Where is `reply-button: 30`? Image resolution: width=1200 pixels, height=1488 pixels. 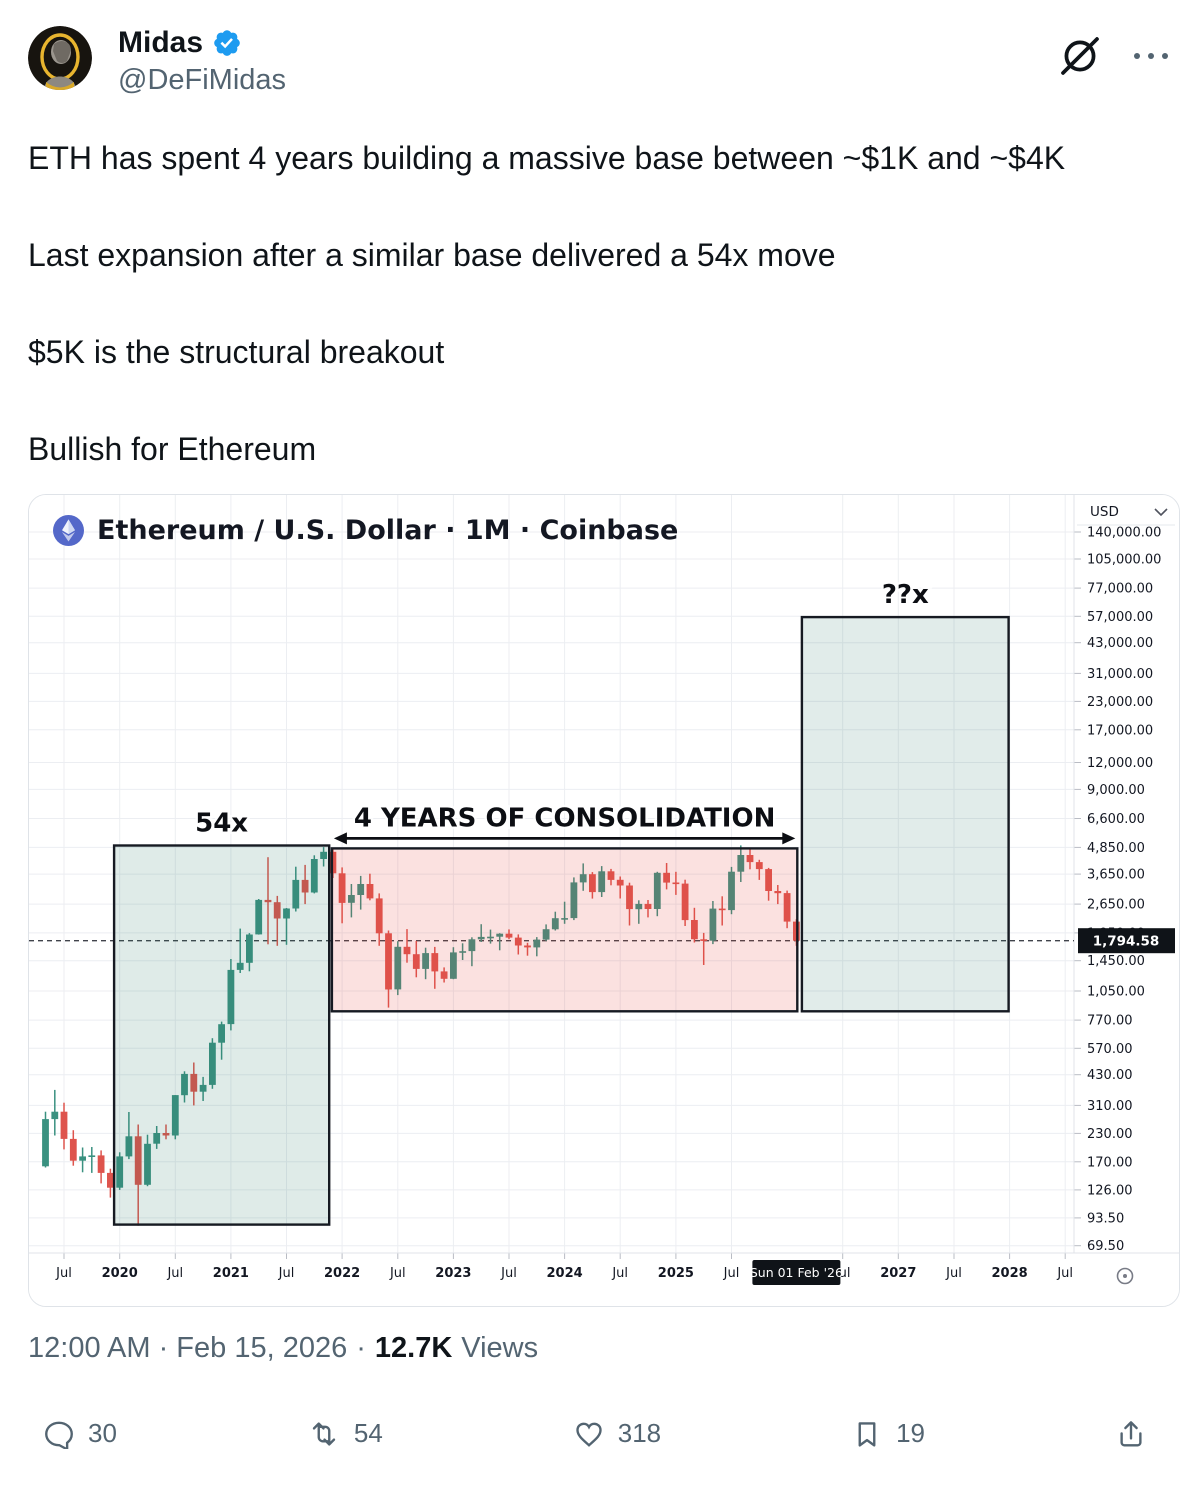 reply-button: 30 is located at coordinates (80, 1433).